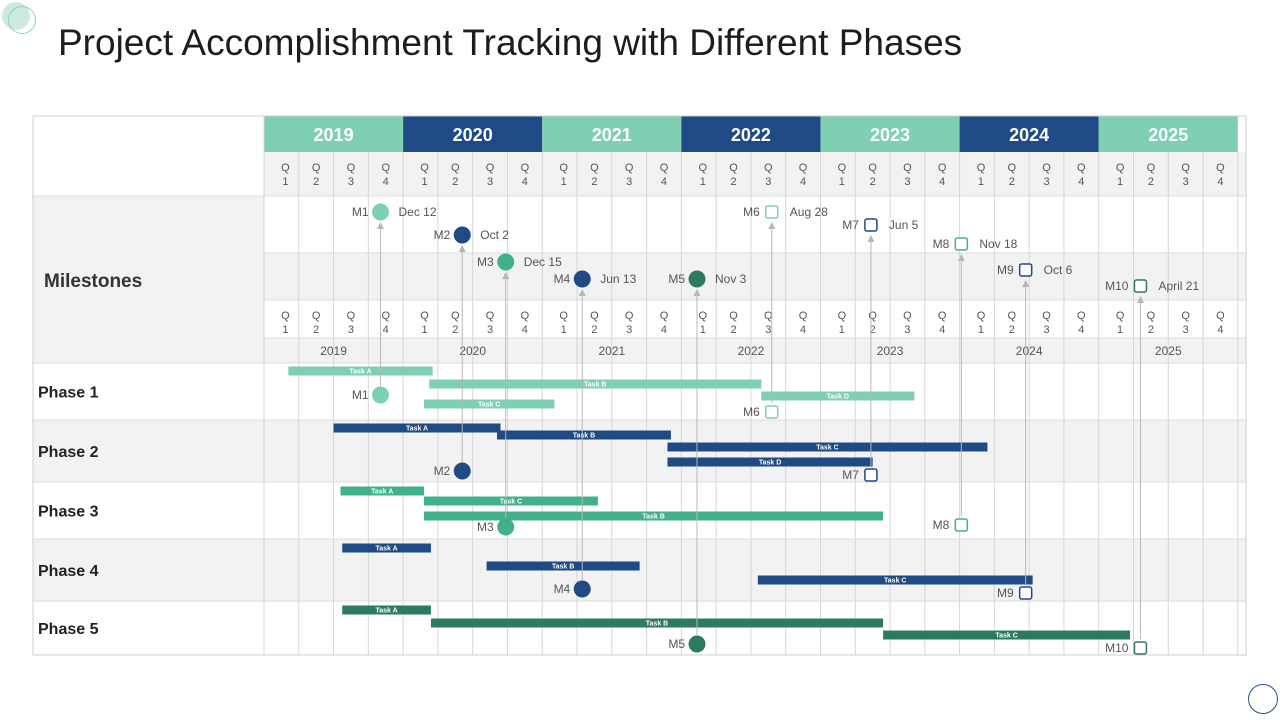 The width and height of the screenshot is (1280, 720). What do you see at coordinates (639, 451) in the screenshot?
I see `phase-row-bg` at bounding box center [639, 451].